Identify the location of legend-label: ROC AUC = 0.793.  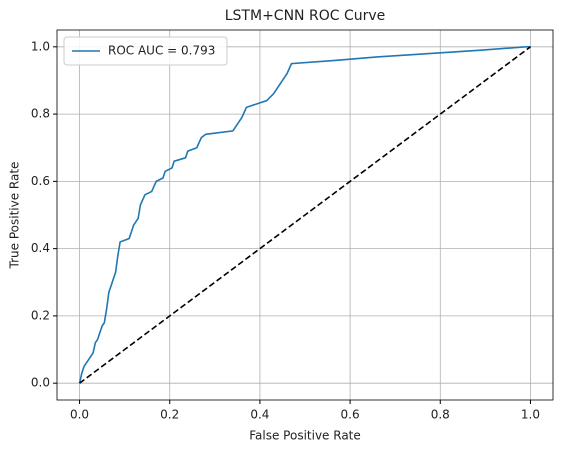
(161, 51).